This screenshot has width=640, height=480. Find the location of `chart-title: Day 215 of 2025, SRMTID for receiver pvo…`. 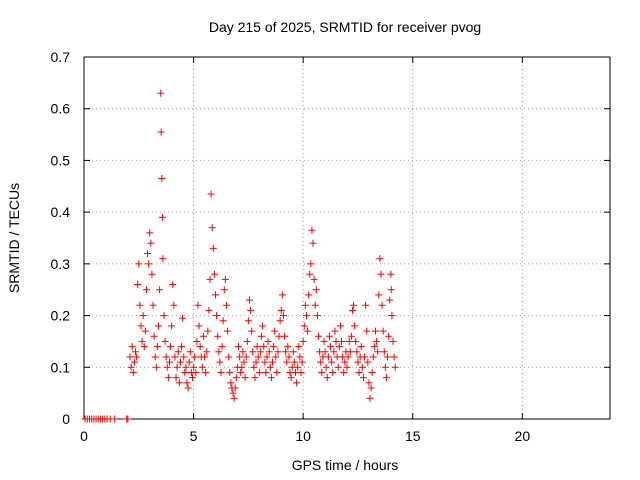

chart-title: Day 215 of 2025, SRMTID for receiver pvo… is located at coordinates (345, 27).